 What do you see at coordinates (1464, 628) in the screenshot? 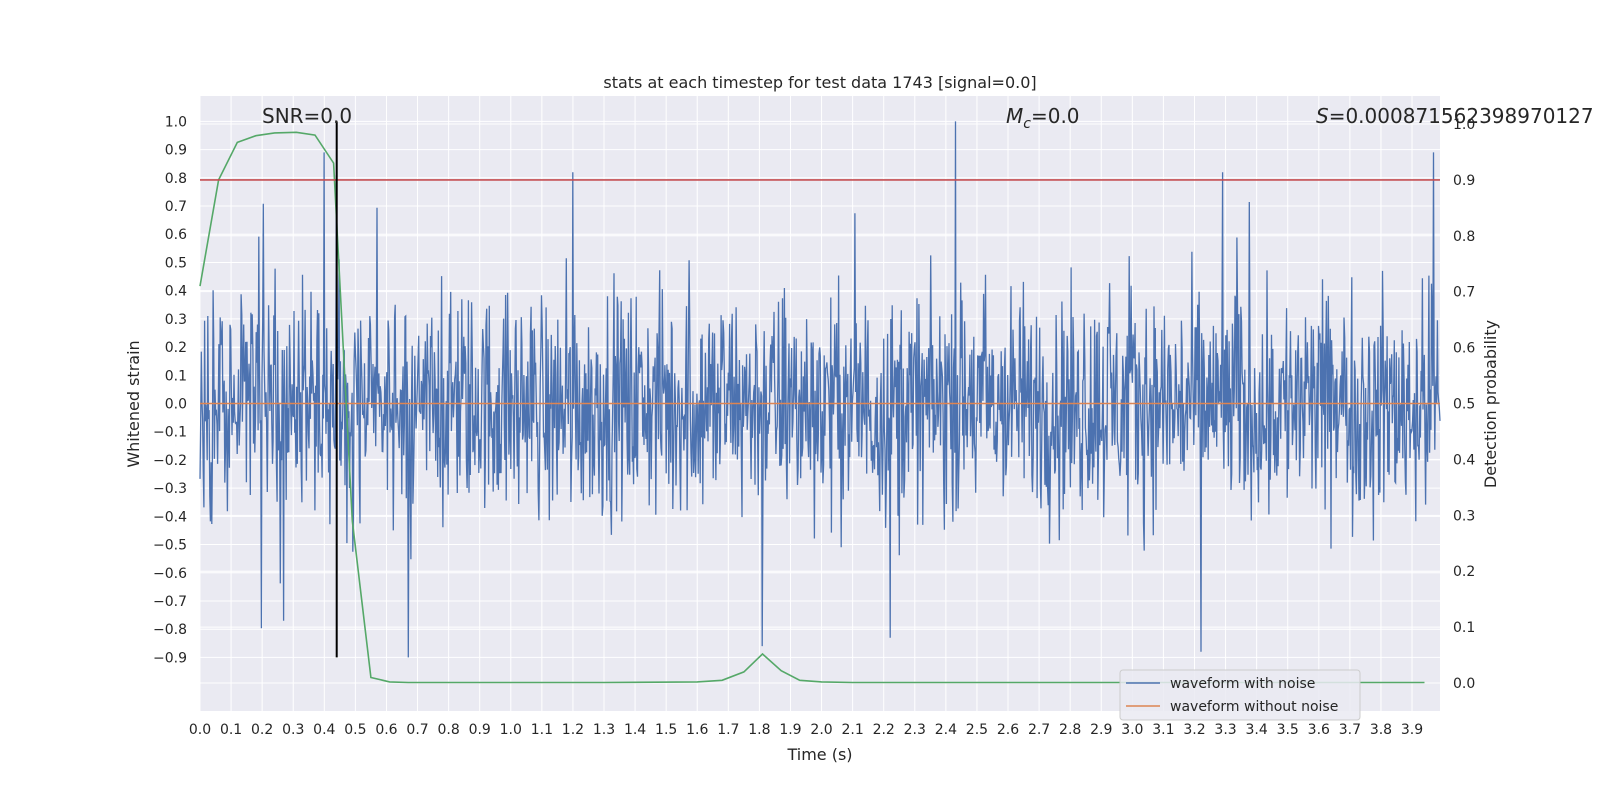
I see `y2-tick-label: 0.1` at bounding box center [1464, 628].